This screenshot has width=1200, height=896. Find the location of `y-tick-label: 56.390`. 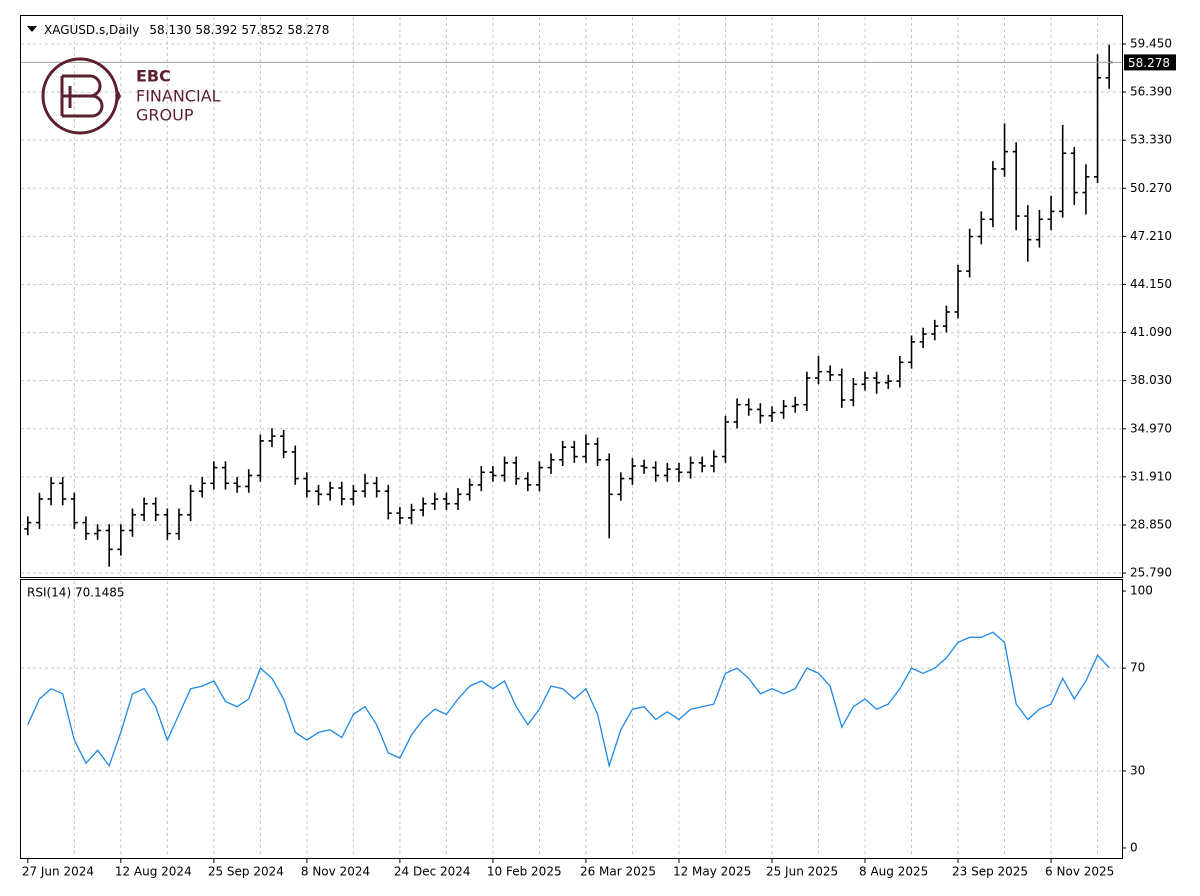

y-tick-label: 56.390 is located at coordinates (1151, 92).